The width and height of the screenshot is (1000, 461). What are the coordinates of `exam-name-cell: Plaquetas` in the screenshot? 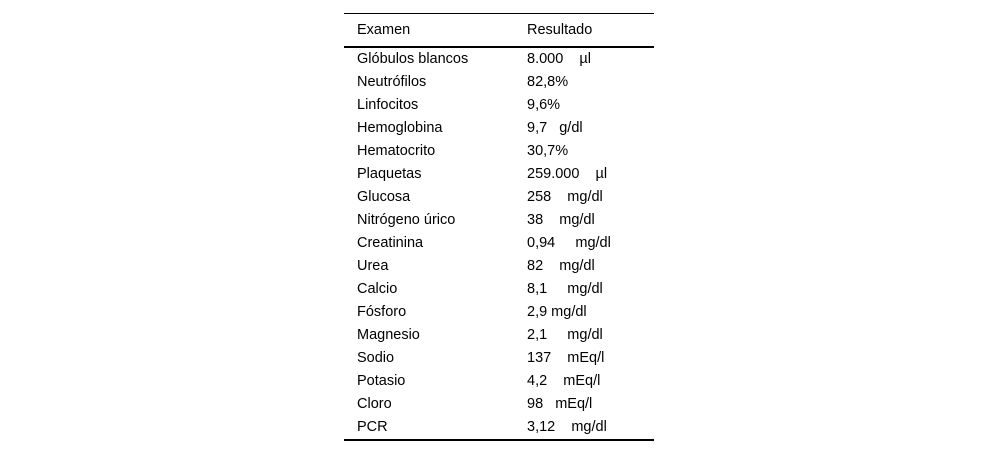 It's located at (389, 173).